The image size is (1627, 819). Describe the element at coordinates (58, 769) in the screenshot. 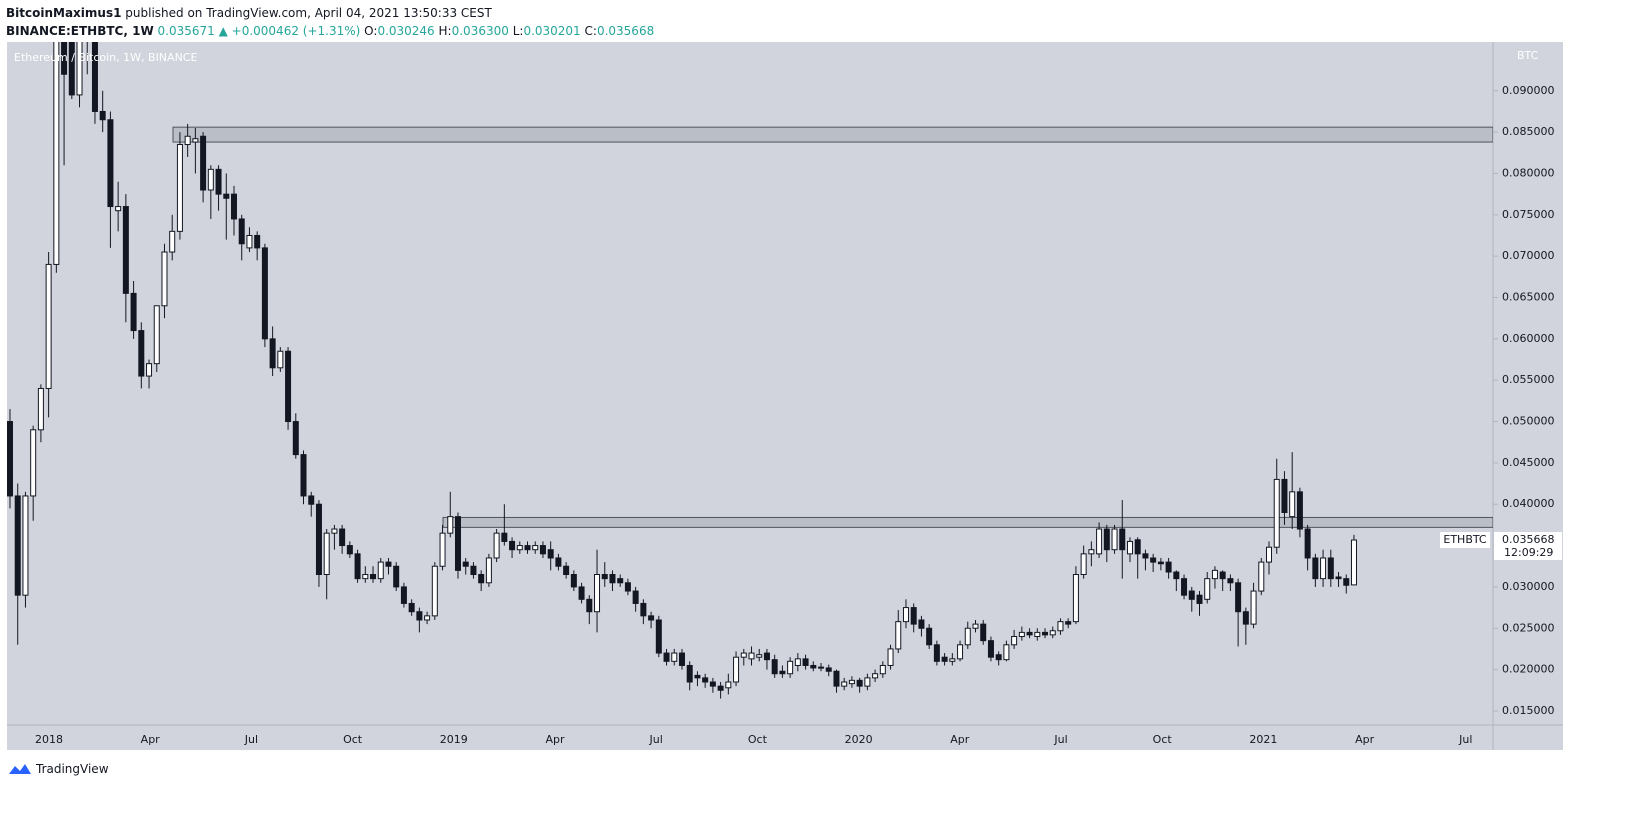

I see `footer: TradingView` at that location.